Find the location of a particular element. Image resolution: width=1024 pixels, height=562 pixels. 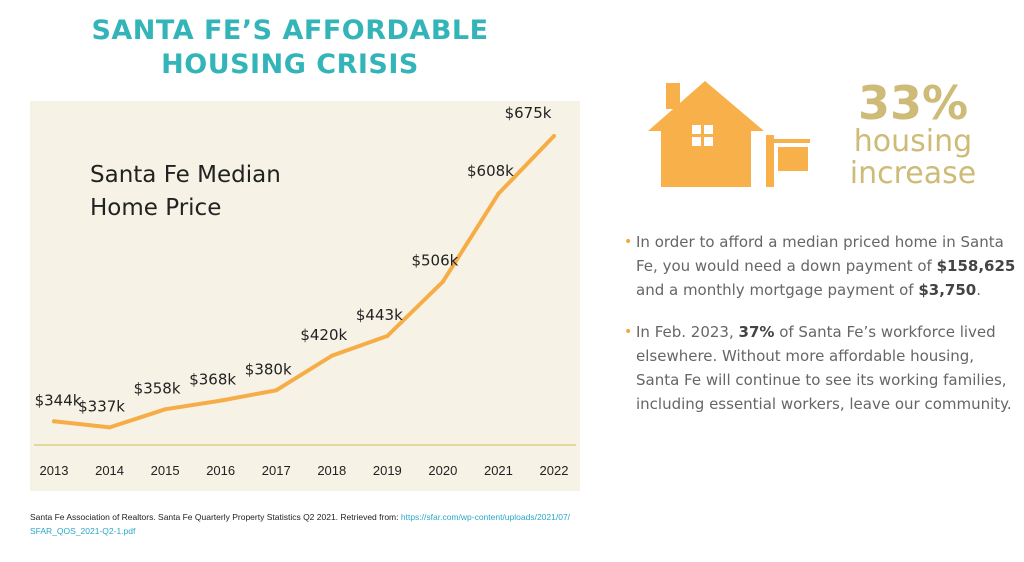

data-label: $443k is located at coordinates (379, 315).